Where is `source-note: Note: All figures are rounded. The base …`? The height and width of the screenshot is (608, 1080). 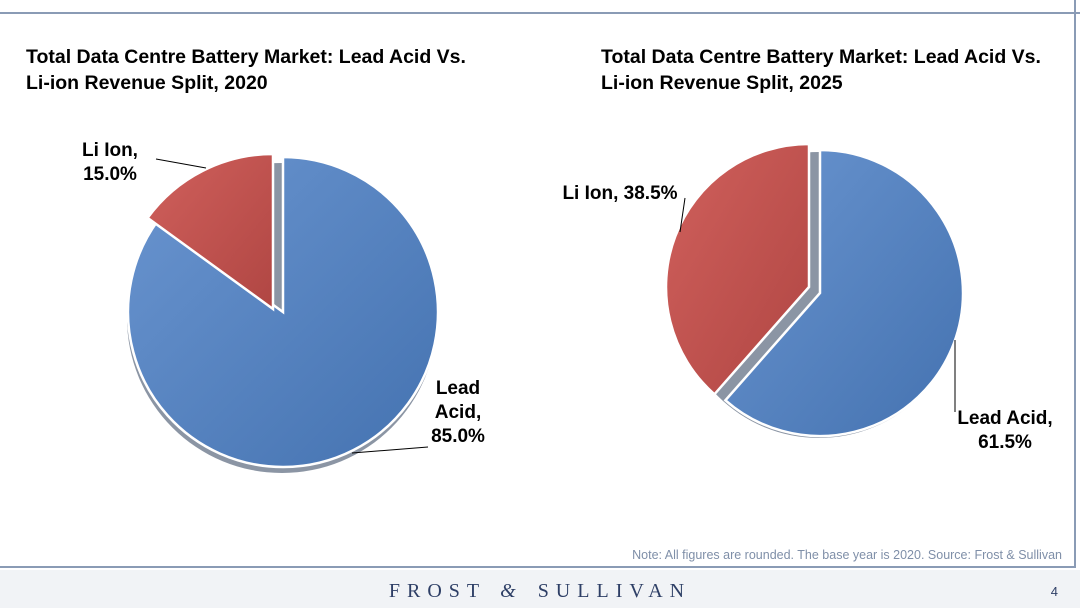 source-note: Note: All figures are rounded. The base … is located at coordinates (847, 555).